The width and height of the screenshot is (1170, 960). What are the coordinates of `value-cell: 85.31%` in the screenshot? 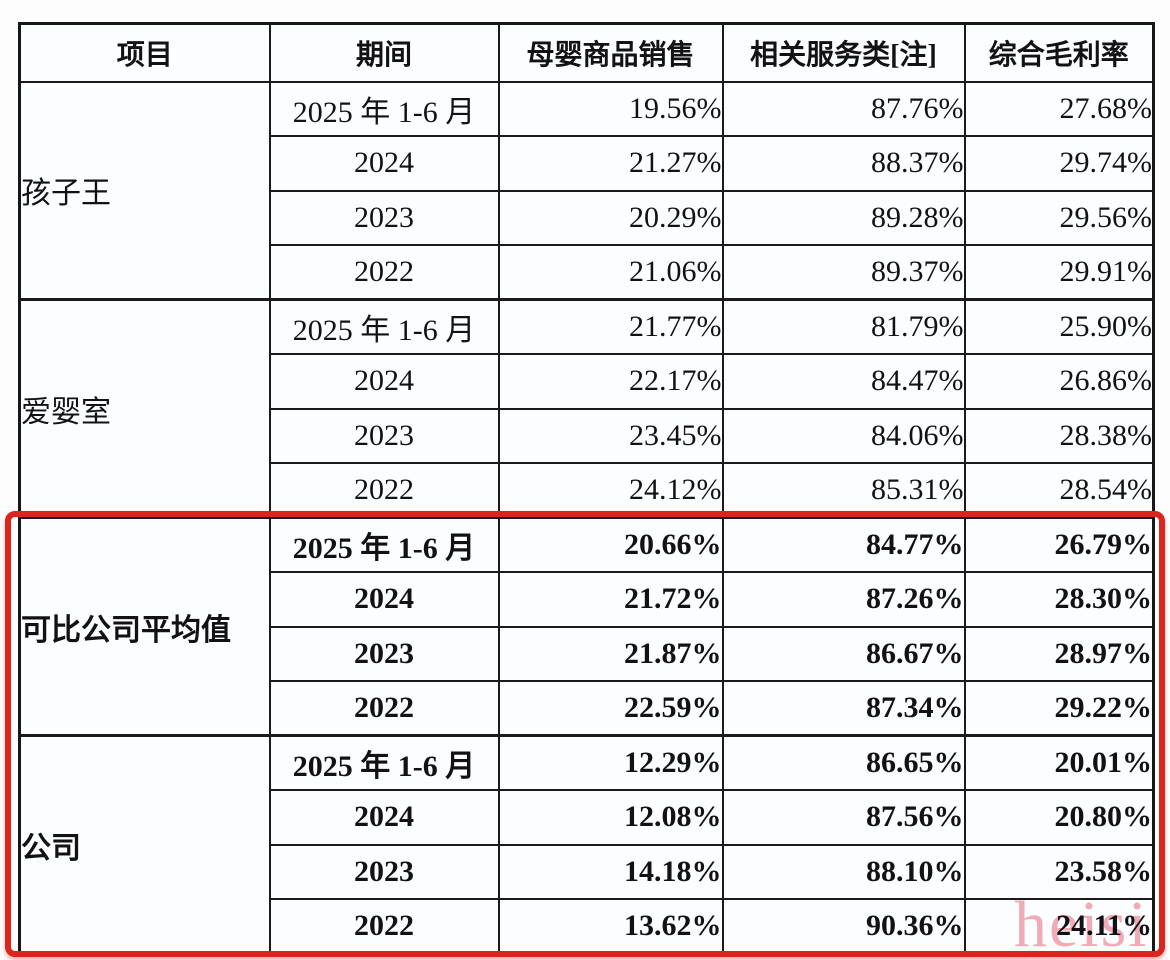 It's located at (843, 490).